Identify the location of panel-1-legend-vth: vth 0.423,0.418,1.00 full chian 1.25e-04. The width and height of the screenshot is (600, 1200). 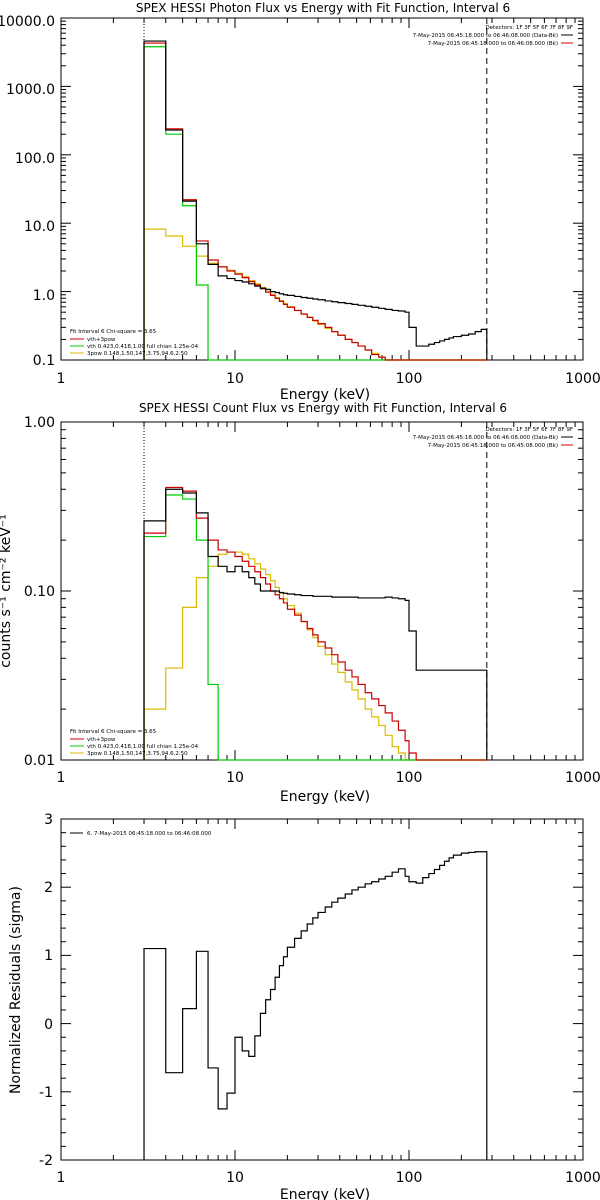
(143, 347).